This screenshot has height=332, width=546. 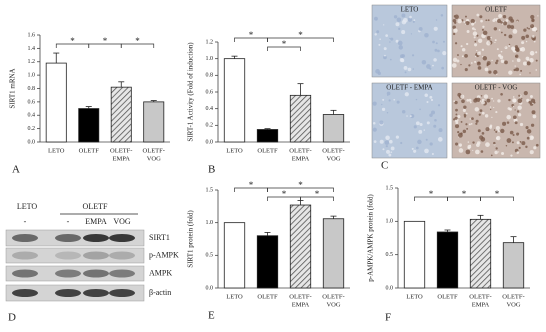 I want to click on x-tick-label: OLETF, so click(x=447, y=296).